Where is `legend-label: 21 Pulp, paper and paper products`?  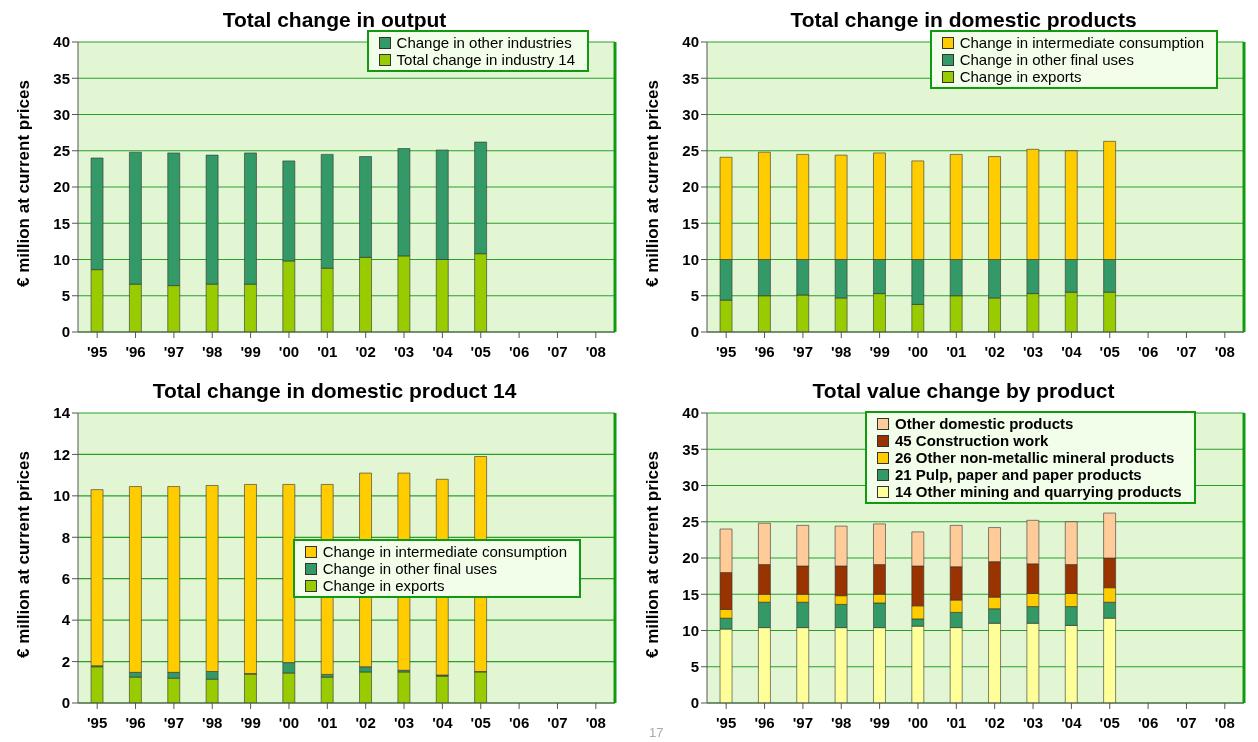 legend-label: 21 Pulp, paper and paper products is located at coordinates (1018, 474).